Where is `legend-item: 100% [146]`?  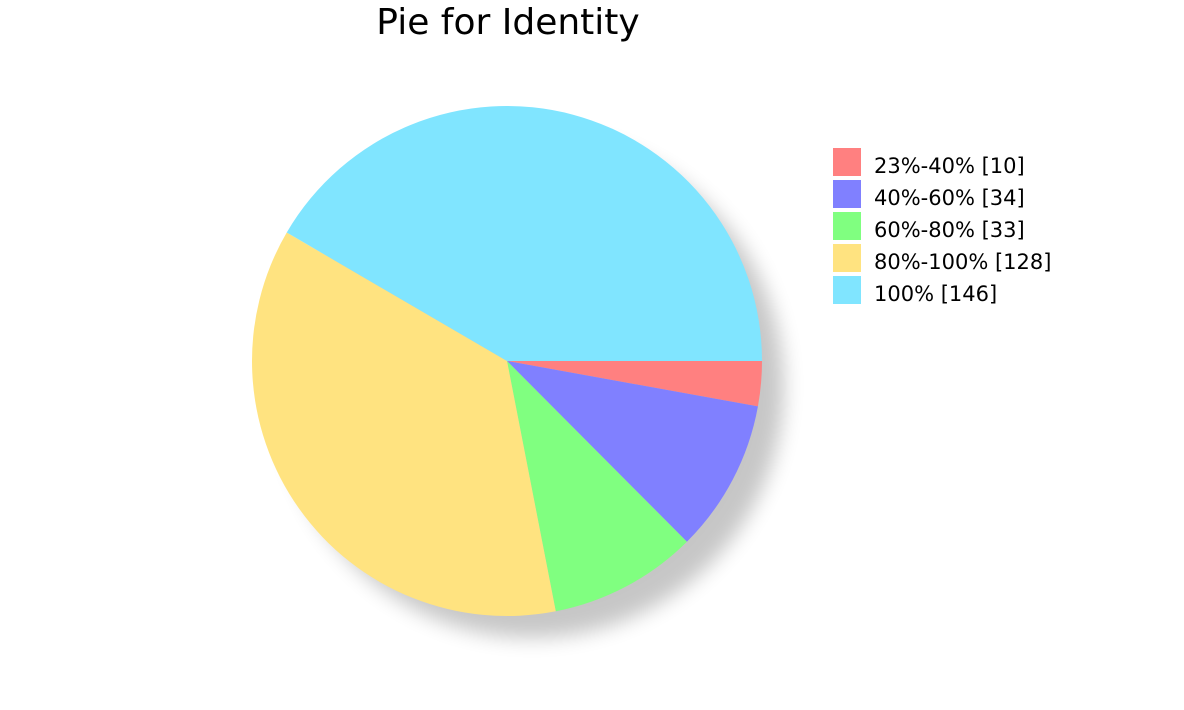 legend-item: 100% [146] is located at coordinates (942, 290).